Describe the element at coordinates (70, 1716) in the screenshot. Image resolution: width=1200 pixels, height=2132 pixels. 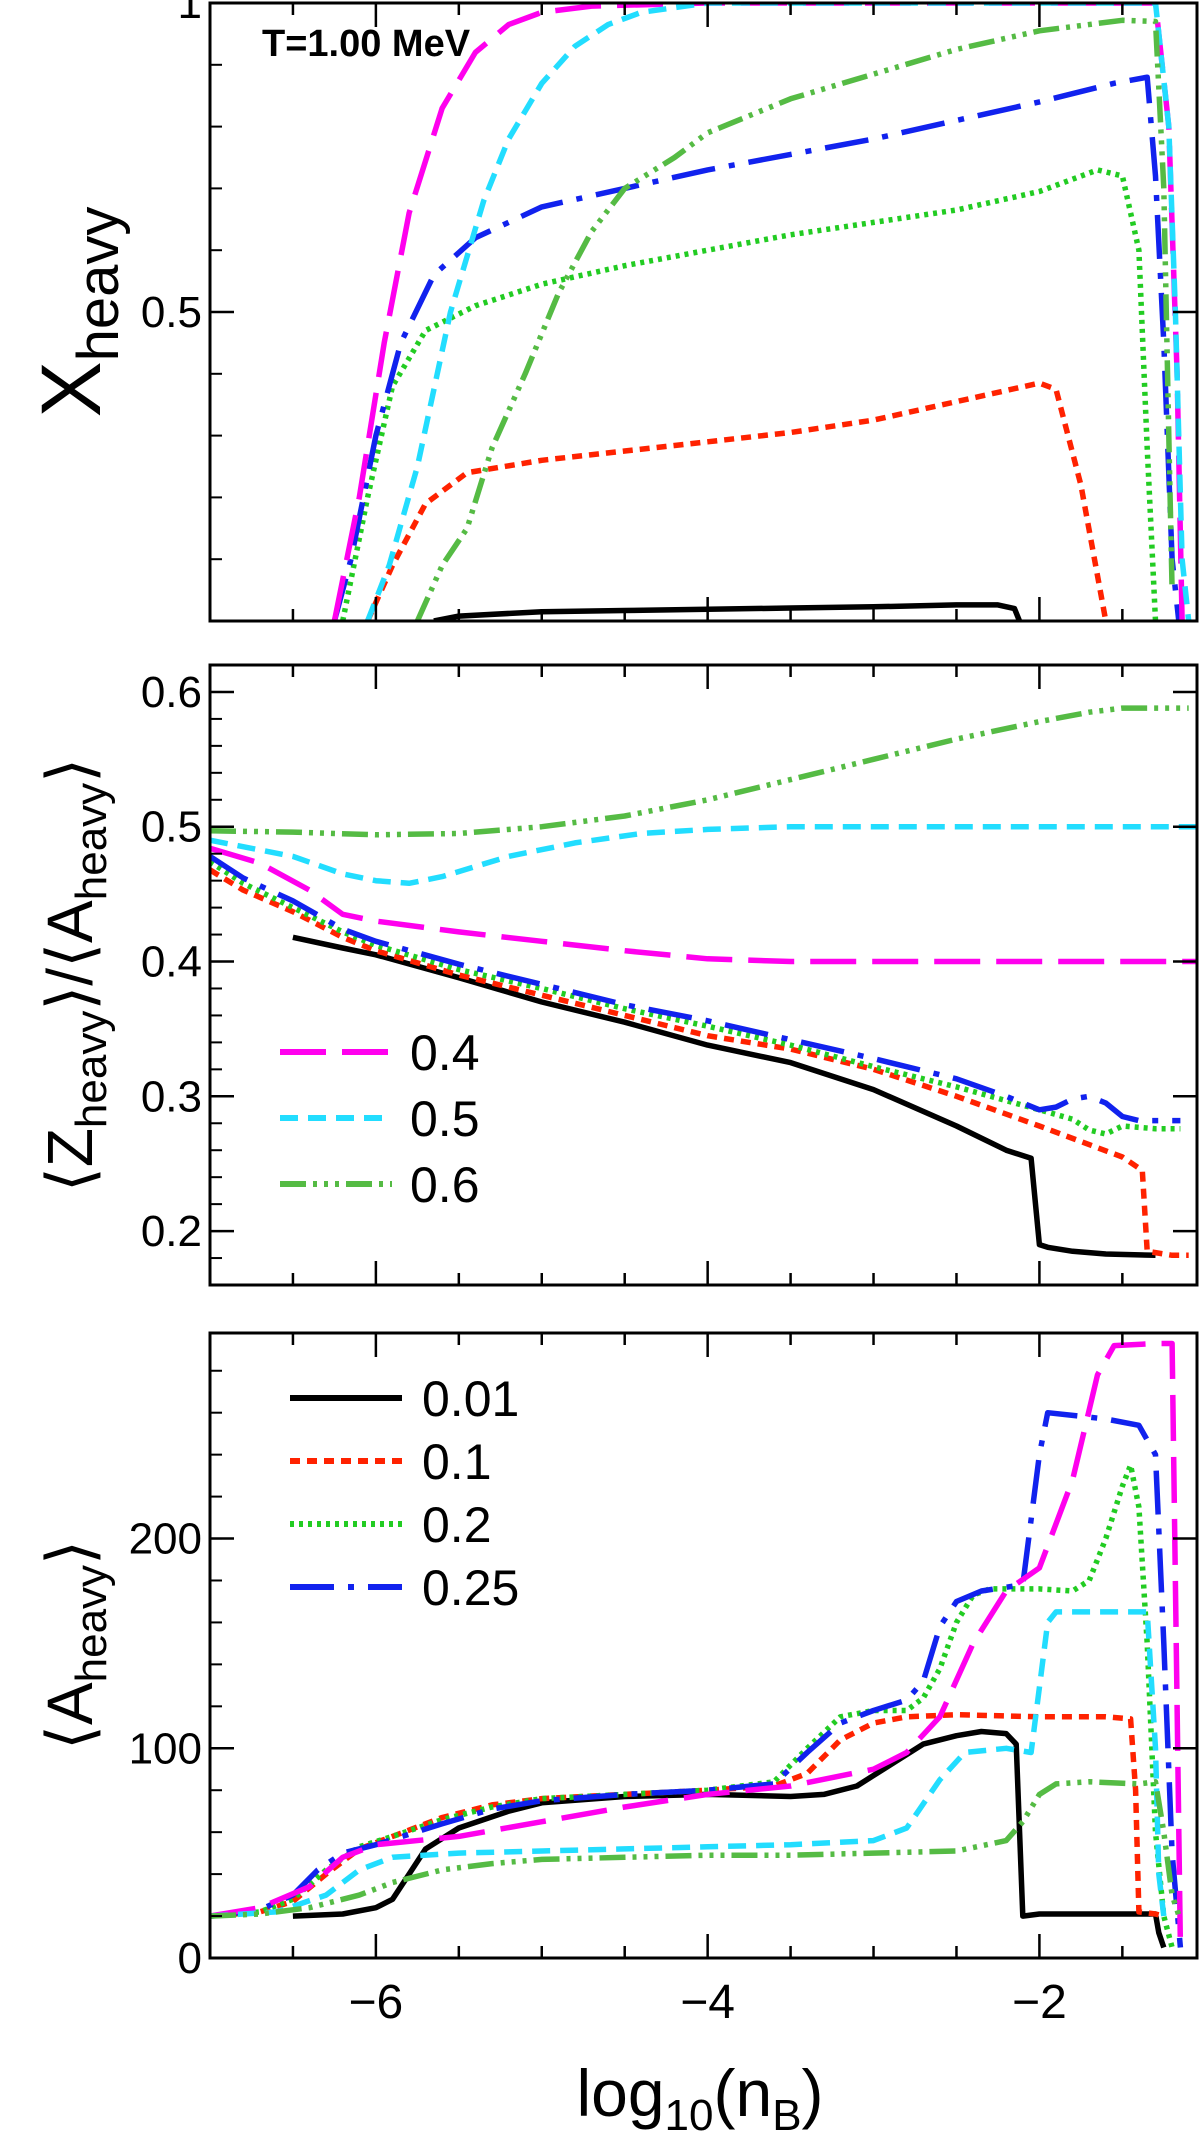
I see `y-axis-title-part-1: ⟨A` at that location.